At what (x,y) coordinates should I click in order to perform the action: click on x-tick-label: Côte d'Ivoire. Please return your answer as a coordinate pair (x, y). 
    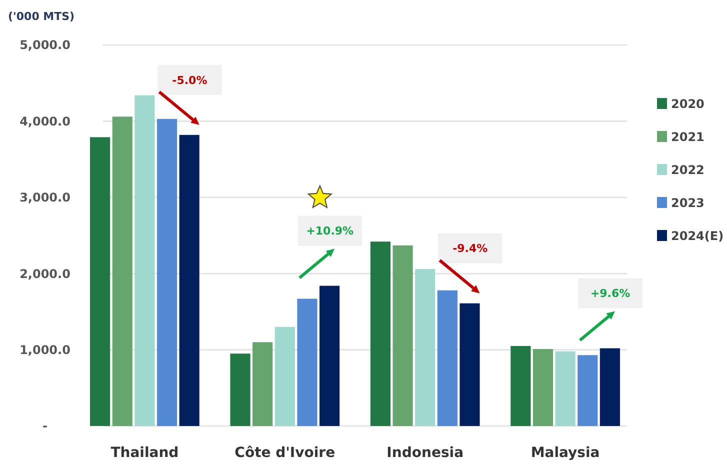
    Looking at the image, I should click on (285, 453).